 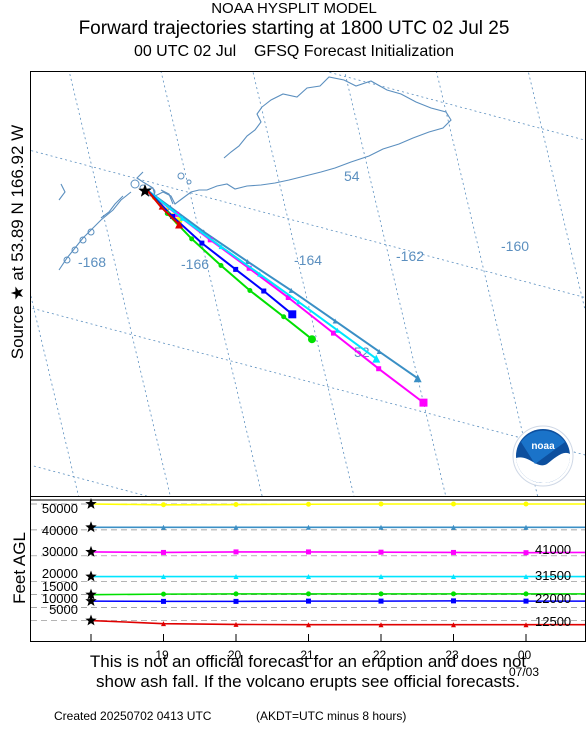 What do you see at coordinates (294, 8) in the screenshot?
I see `model-title: NOAA HYSPLIT MODEL` at bounding box center [294, 8].